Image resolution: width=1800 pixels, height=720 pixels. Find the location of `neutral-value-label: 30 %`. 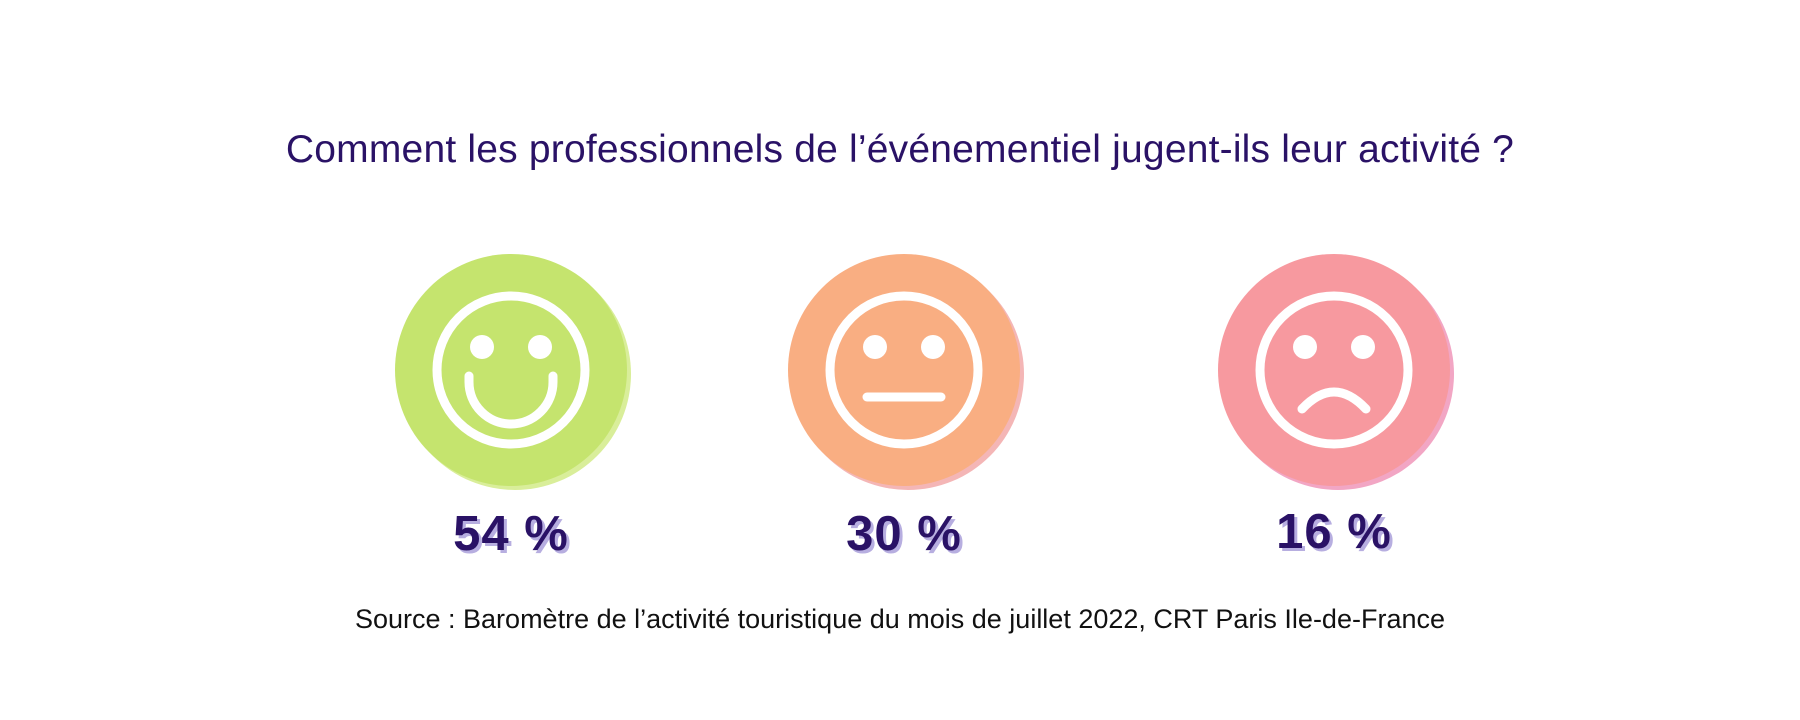

neutral-value-label: 30 % is located at coordinates (904, 534).